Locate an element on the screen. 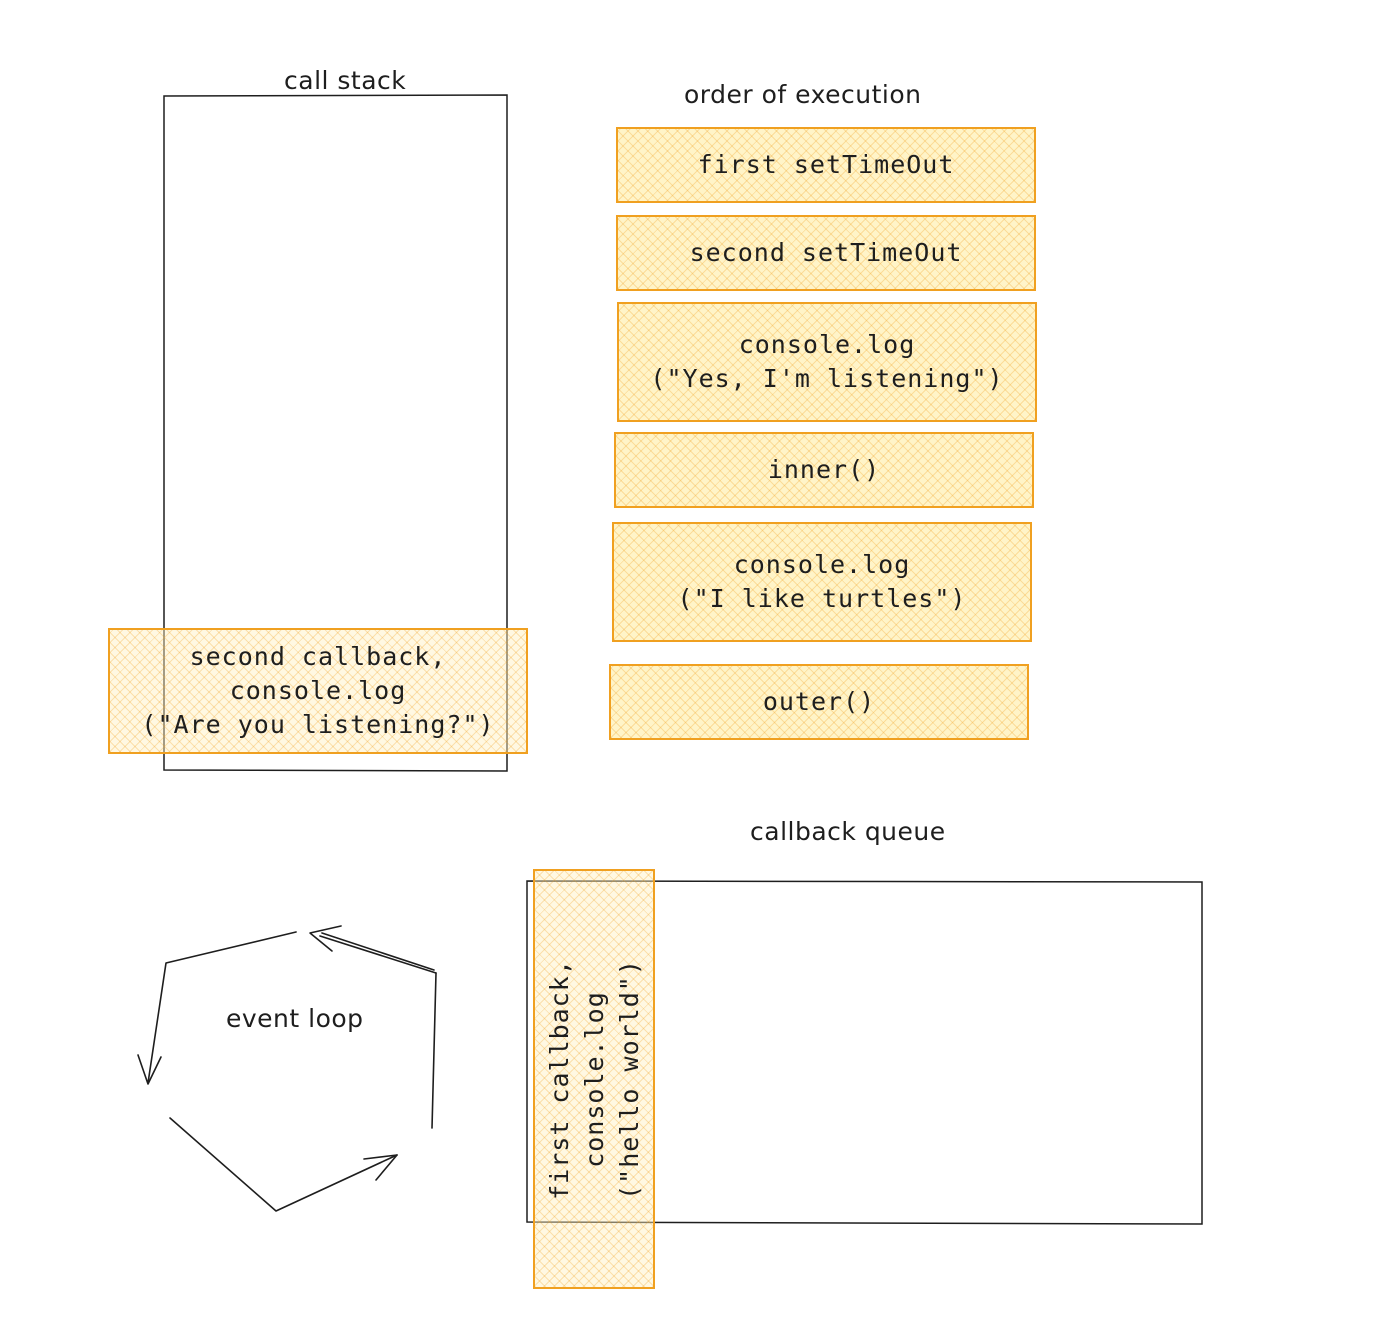  execution-step-text: first setTimeOut is located at coordinates (826, 164).